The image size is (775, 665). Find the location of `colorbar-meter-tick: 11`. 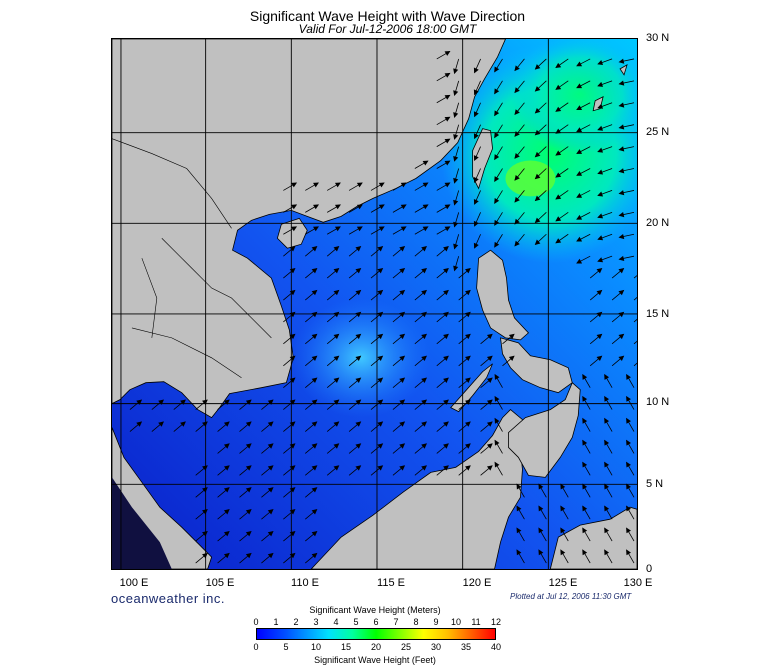

colorbar-meter-tick: 11 is located at coordinates (476, 622).